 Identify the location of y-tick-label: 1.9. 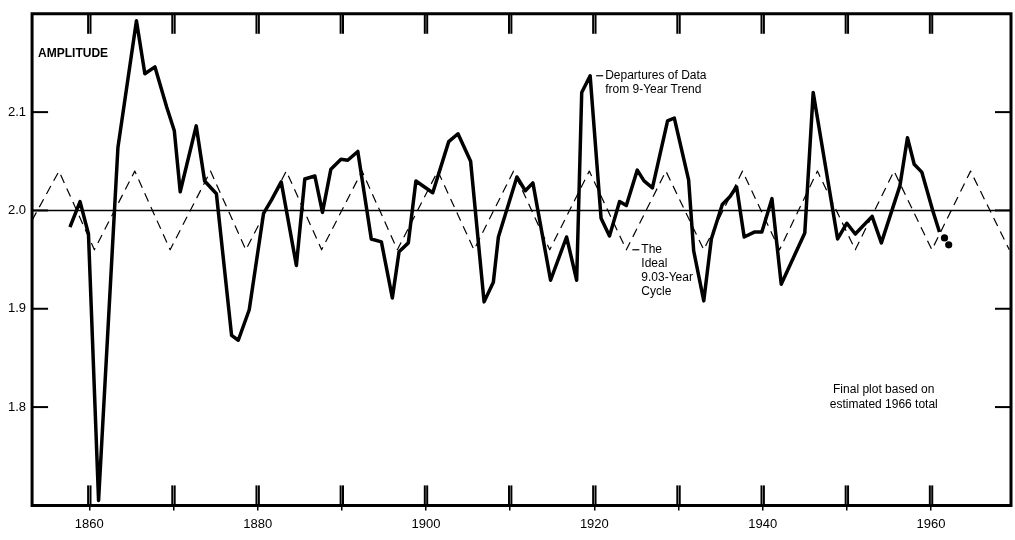
(17, 308).